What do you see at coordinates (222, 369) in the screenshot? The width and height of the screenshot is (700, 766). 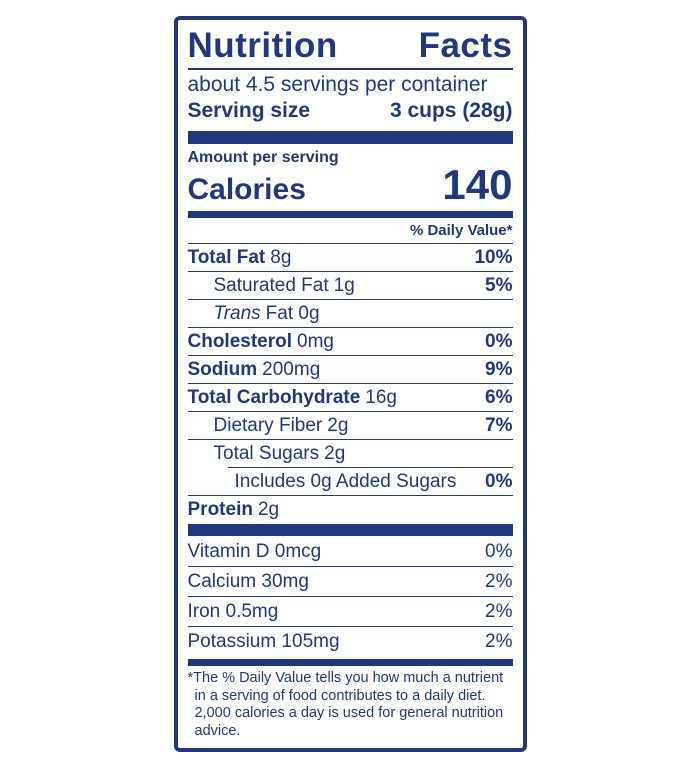 I see `nutrient-name: Sodium` at bounding box center [222, 369].